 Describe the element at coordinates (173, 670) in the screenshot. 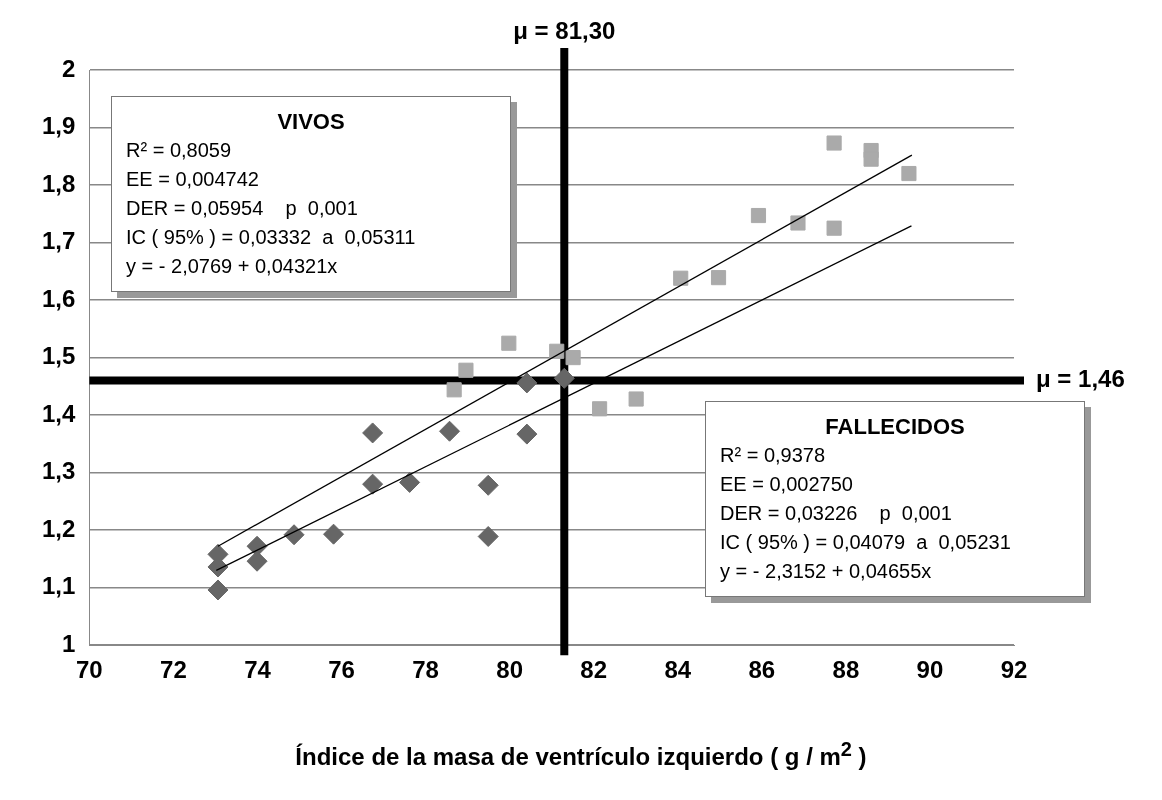

I see `x-tick-label: 72` at that location.